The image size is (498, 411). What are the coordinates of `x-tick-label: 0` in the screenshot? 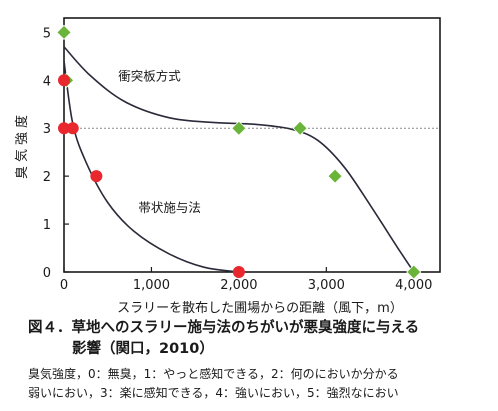 It's located at (64, 285).